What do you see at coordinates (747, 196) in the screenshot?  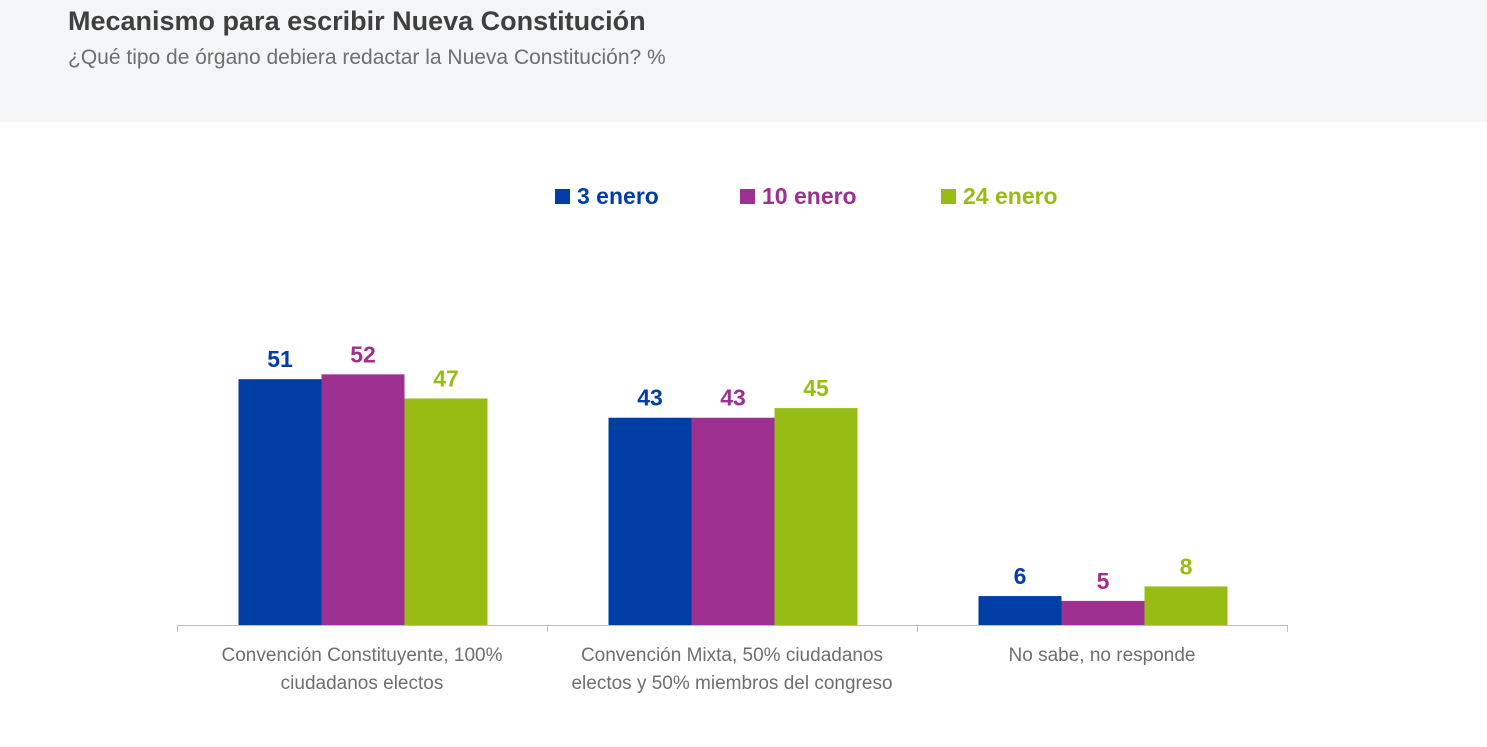 I see `legend-swatch-10-enero` at bounding box center [747, 196].